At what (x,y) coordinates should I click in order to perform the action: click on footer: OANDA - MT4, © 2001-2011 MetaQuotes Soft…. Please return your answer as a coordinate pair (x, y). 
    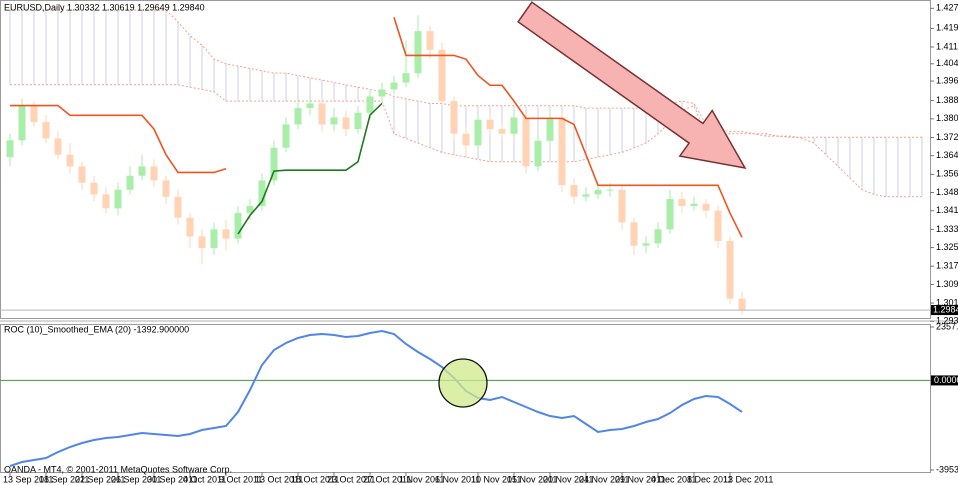
    Looking at the image, I should click on (118, 469).